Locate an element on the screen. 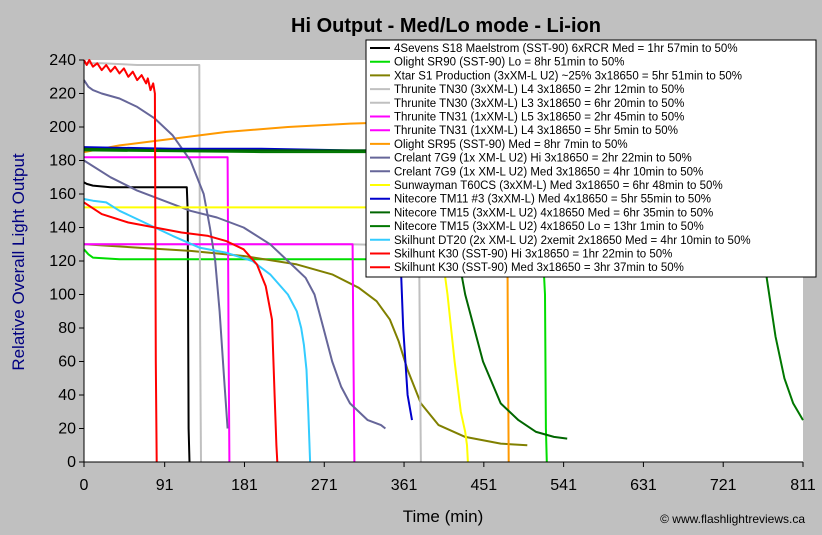  y-axis-label: Relative Overall Light Output is located at coordinates (18, 262).